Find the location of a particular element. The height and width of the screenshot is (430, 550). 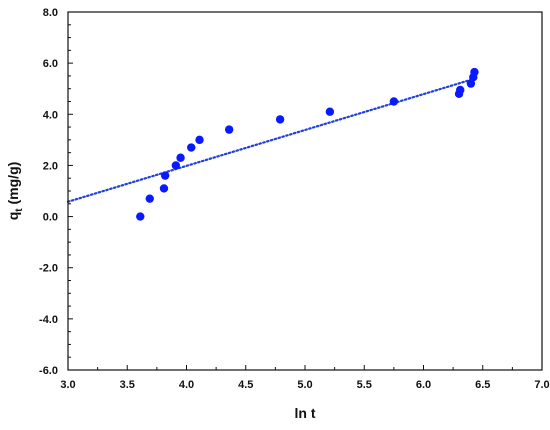

y-tick-label: -4.0 is located at coordinates (48, 320).